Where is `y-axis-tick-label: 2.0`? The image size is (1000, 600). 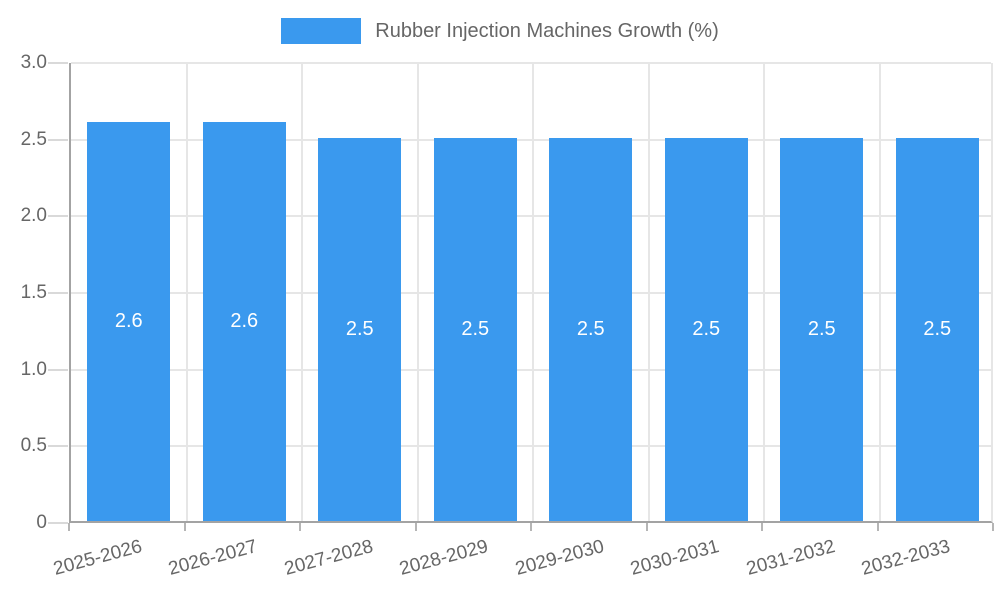
y-axis-tick-label: 2.0 is located at coordinates (33, 216).